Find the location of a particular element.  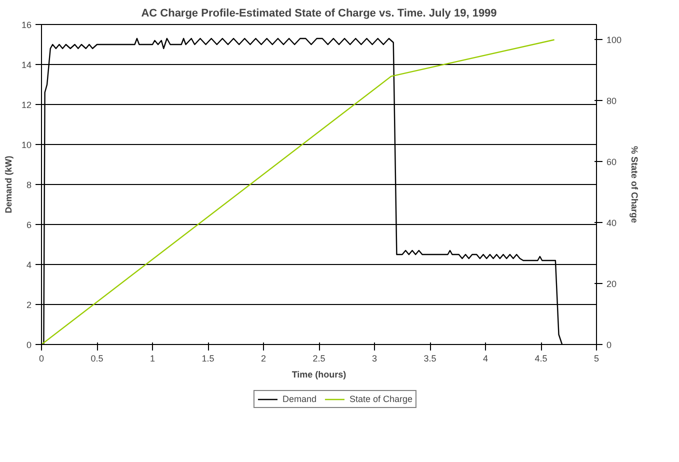

y-tick-label: 0 is located at coordinates (29, 345).